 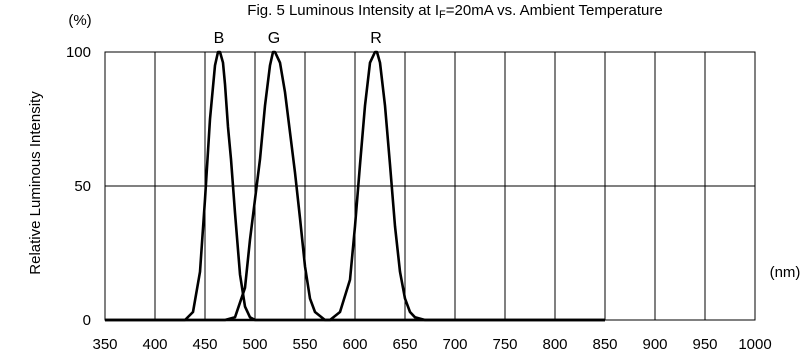 What do you see at coordinates (442, 15) in the screenshot?
I see `chart-title-subscript: F` at bounding box center [442, 15].